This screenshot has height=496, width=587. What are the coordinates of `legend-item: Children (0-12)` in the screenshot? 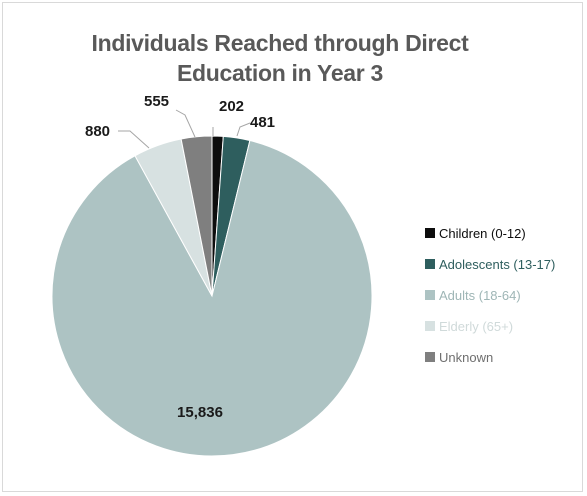 It's located at (500, 233).